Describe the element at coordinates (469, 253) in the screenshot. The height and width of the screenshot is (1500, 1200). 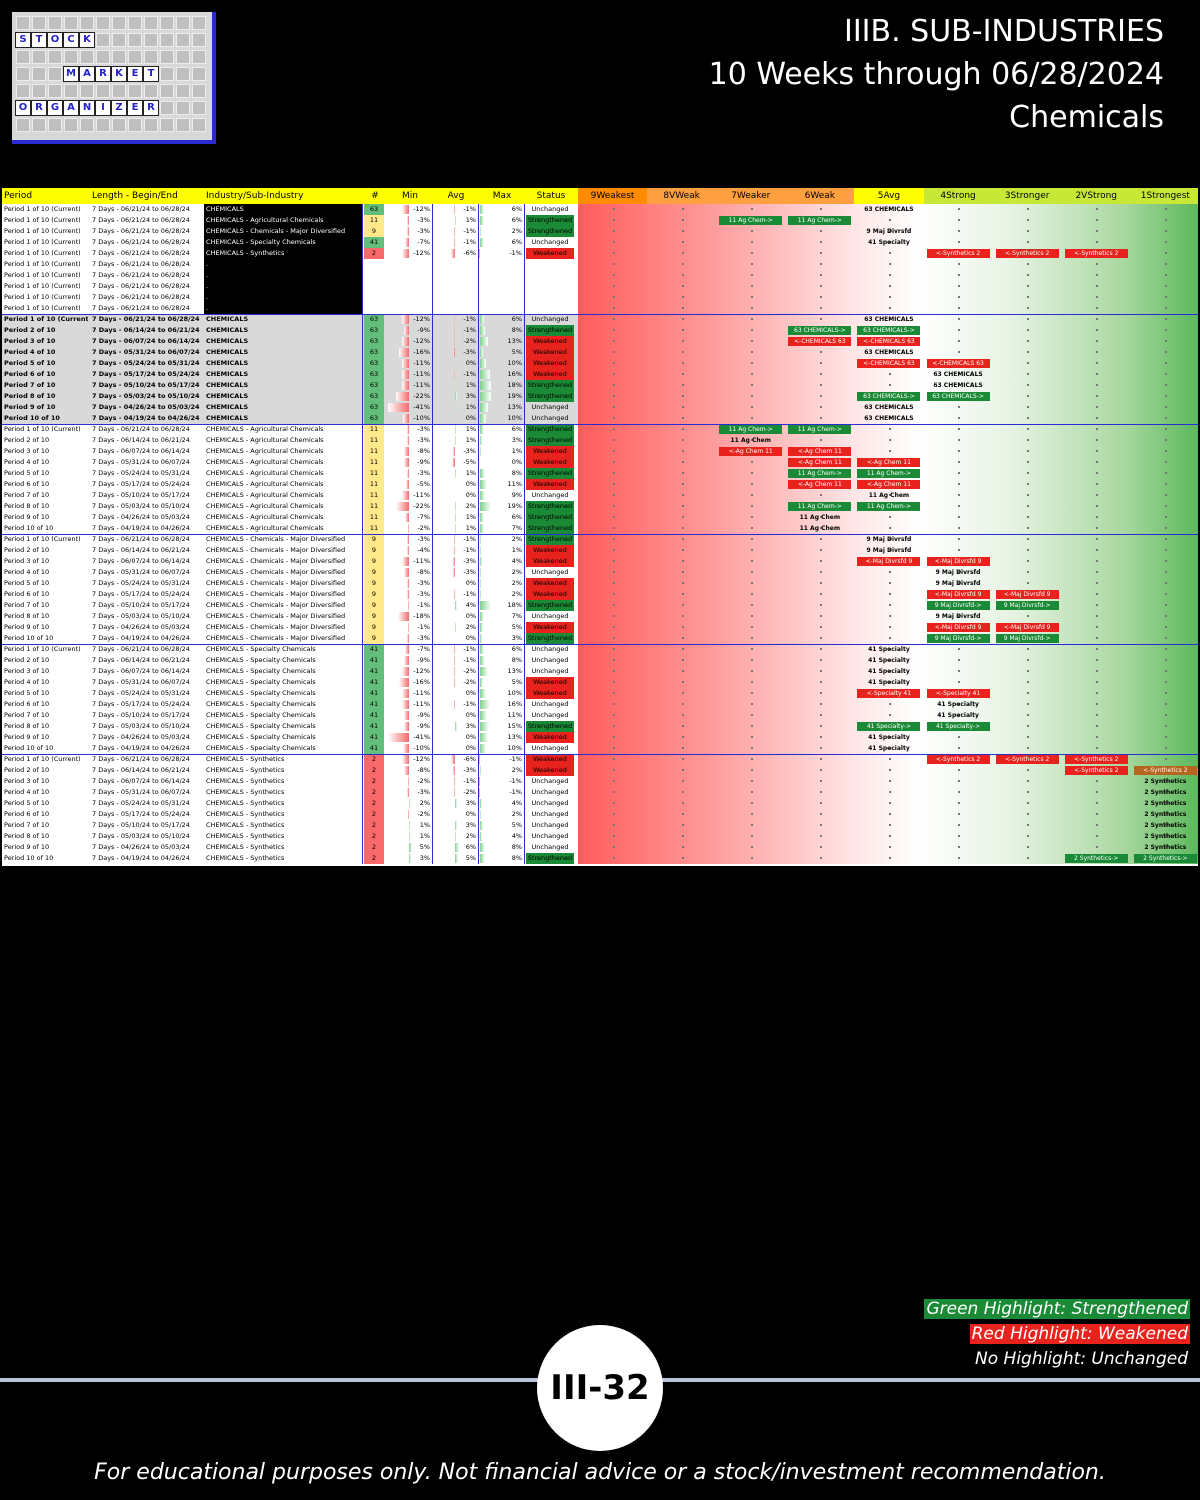
I see `avg-cell: -6%` at that location.